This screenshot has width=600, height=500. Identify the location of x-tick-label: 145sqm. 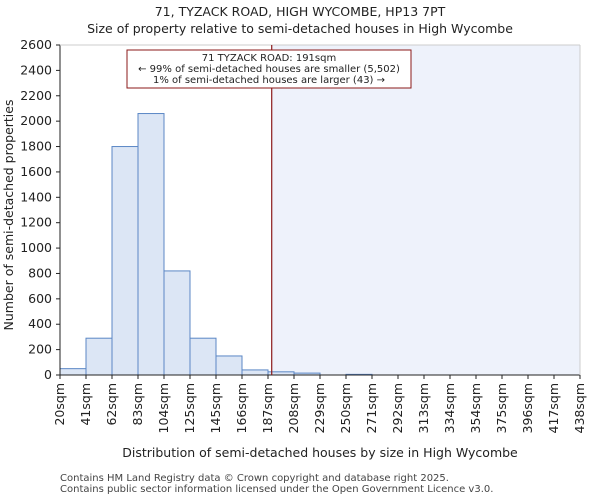
(215, 408).